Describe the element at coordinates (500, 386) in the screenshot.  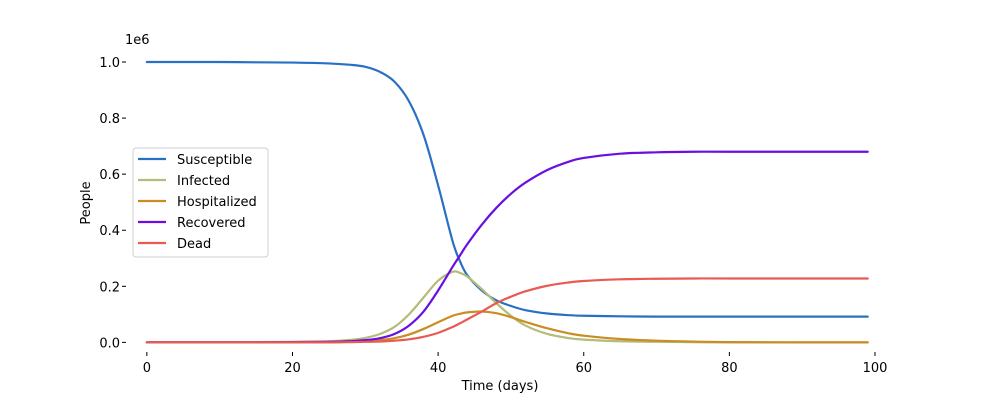
I see `x-axis-label: Time (days)` at that location.